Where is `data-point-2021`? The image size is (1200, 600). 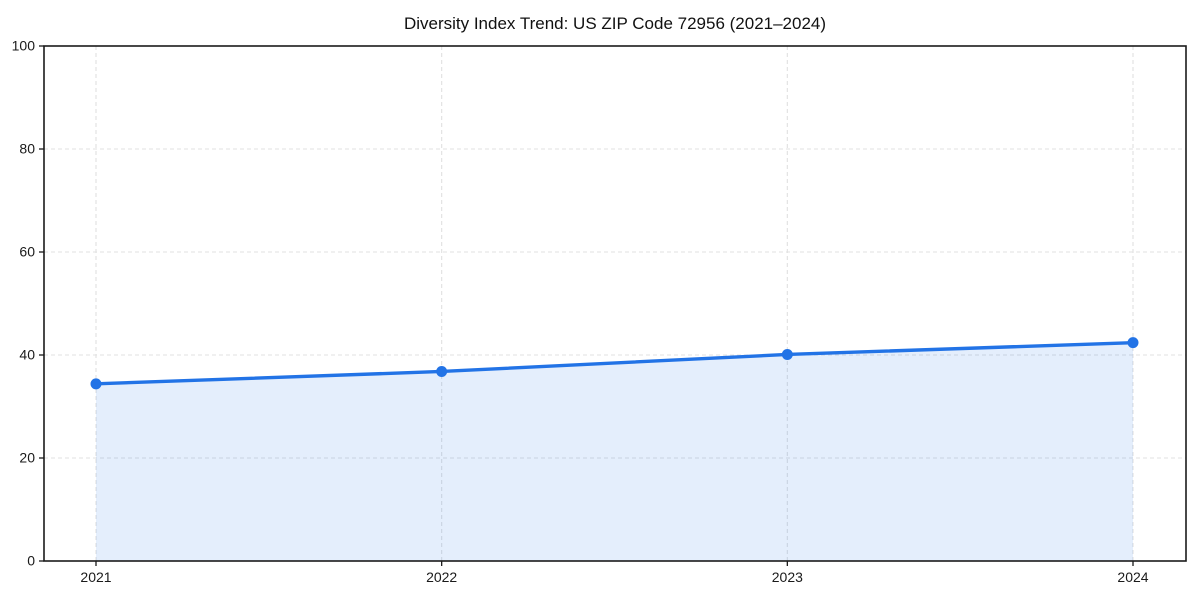 data-point-2021 is located at coordinates (96, 384).